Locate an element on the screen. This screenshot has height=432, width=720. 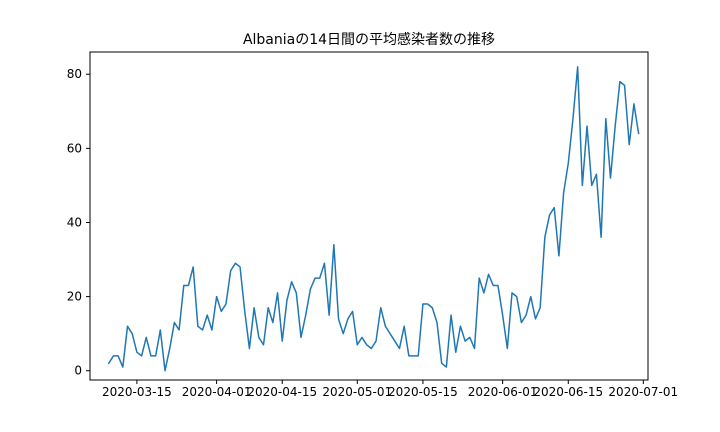
y-axis-ticks: 0 20 40 60 80 is located at coordinates (78, 222).